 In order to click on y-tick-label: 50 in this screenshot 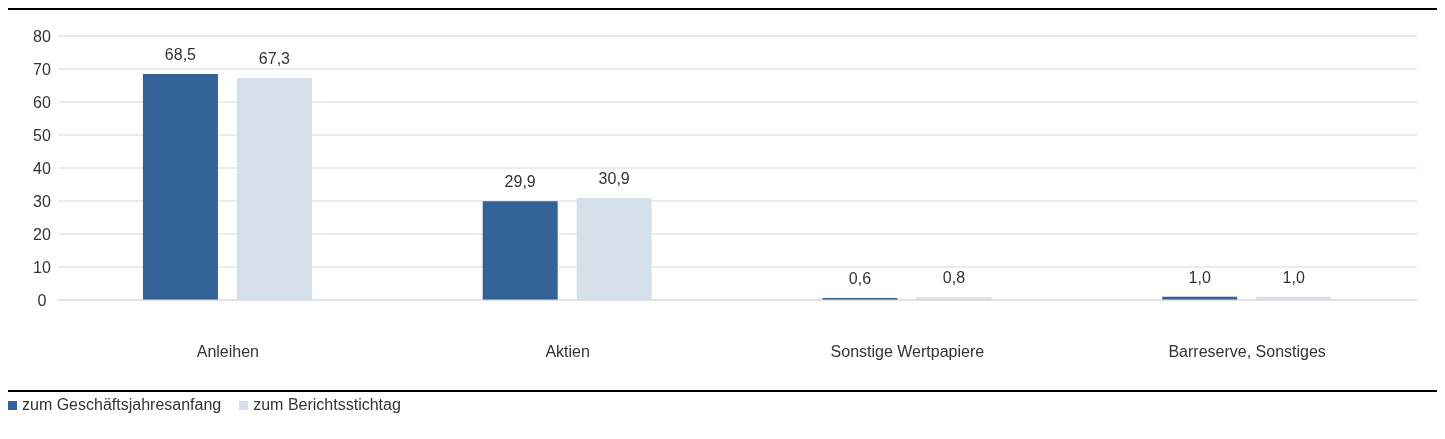, I will do `click(42, 135)`.